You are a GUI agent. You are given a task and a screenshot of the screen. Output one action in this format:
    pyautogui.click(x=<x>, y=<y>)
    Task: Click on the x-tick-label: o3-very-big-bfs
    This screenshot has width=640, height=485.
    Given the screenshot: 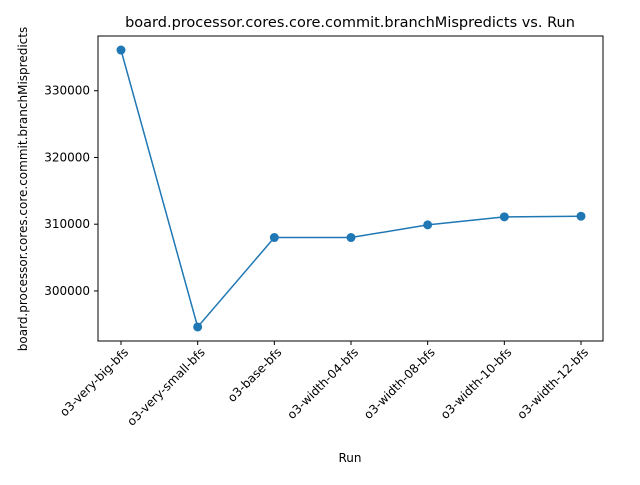 What is the action you would take?
    pyautogui.click(x=94, y=382)
    